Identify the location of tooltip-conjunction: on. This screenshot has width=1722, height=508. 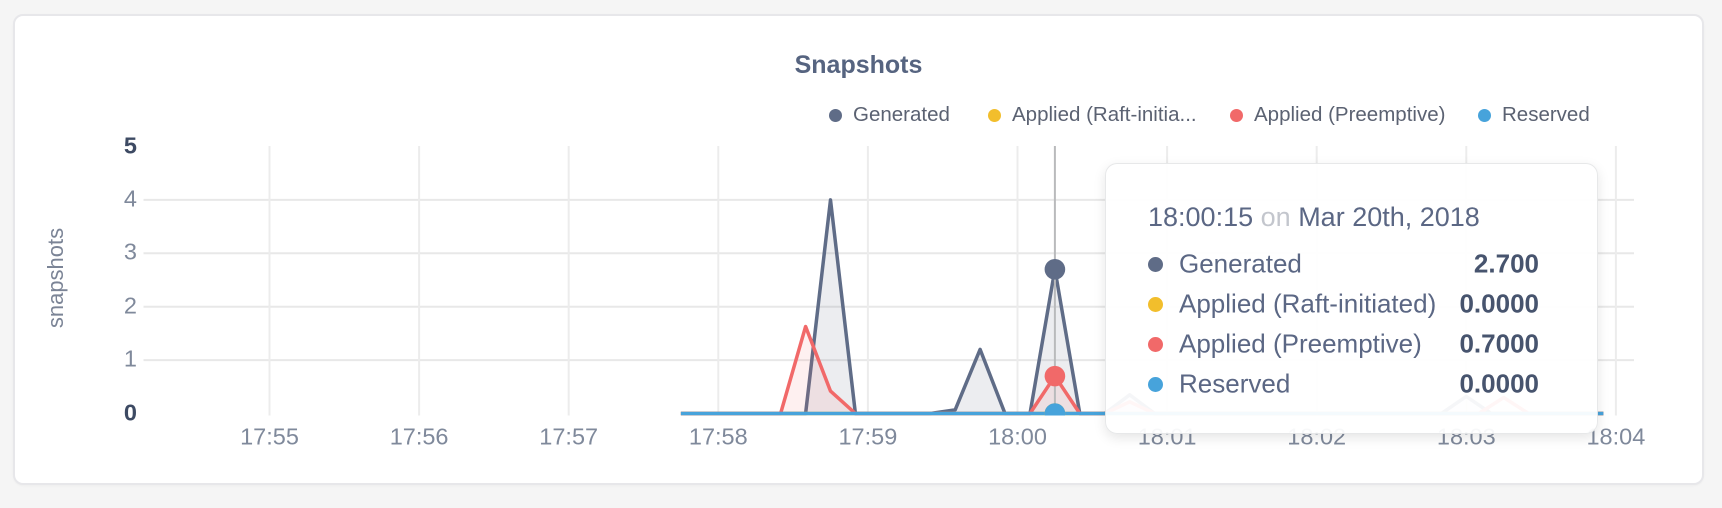
(1275, 217).